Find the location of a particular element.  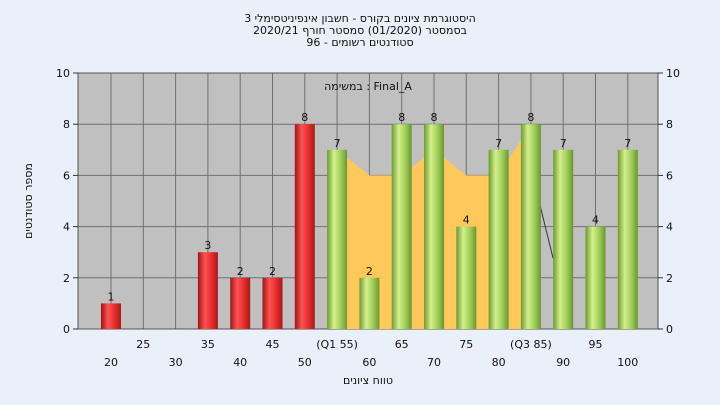

ytick-left-4: 8 is located at coordinates (66, 124).